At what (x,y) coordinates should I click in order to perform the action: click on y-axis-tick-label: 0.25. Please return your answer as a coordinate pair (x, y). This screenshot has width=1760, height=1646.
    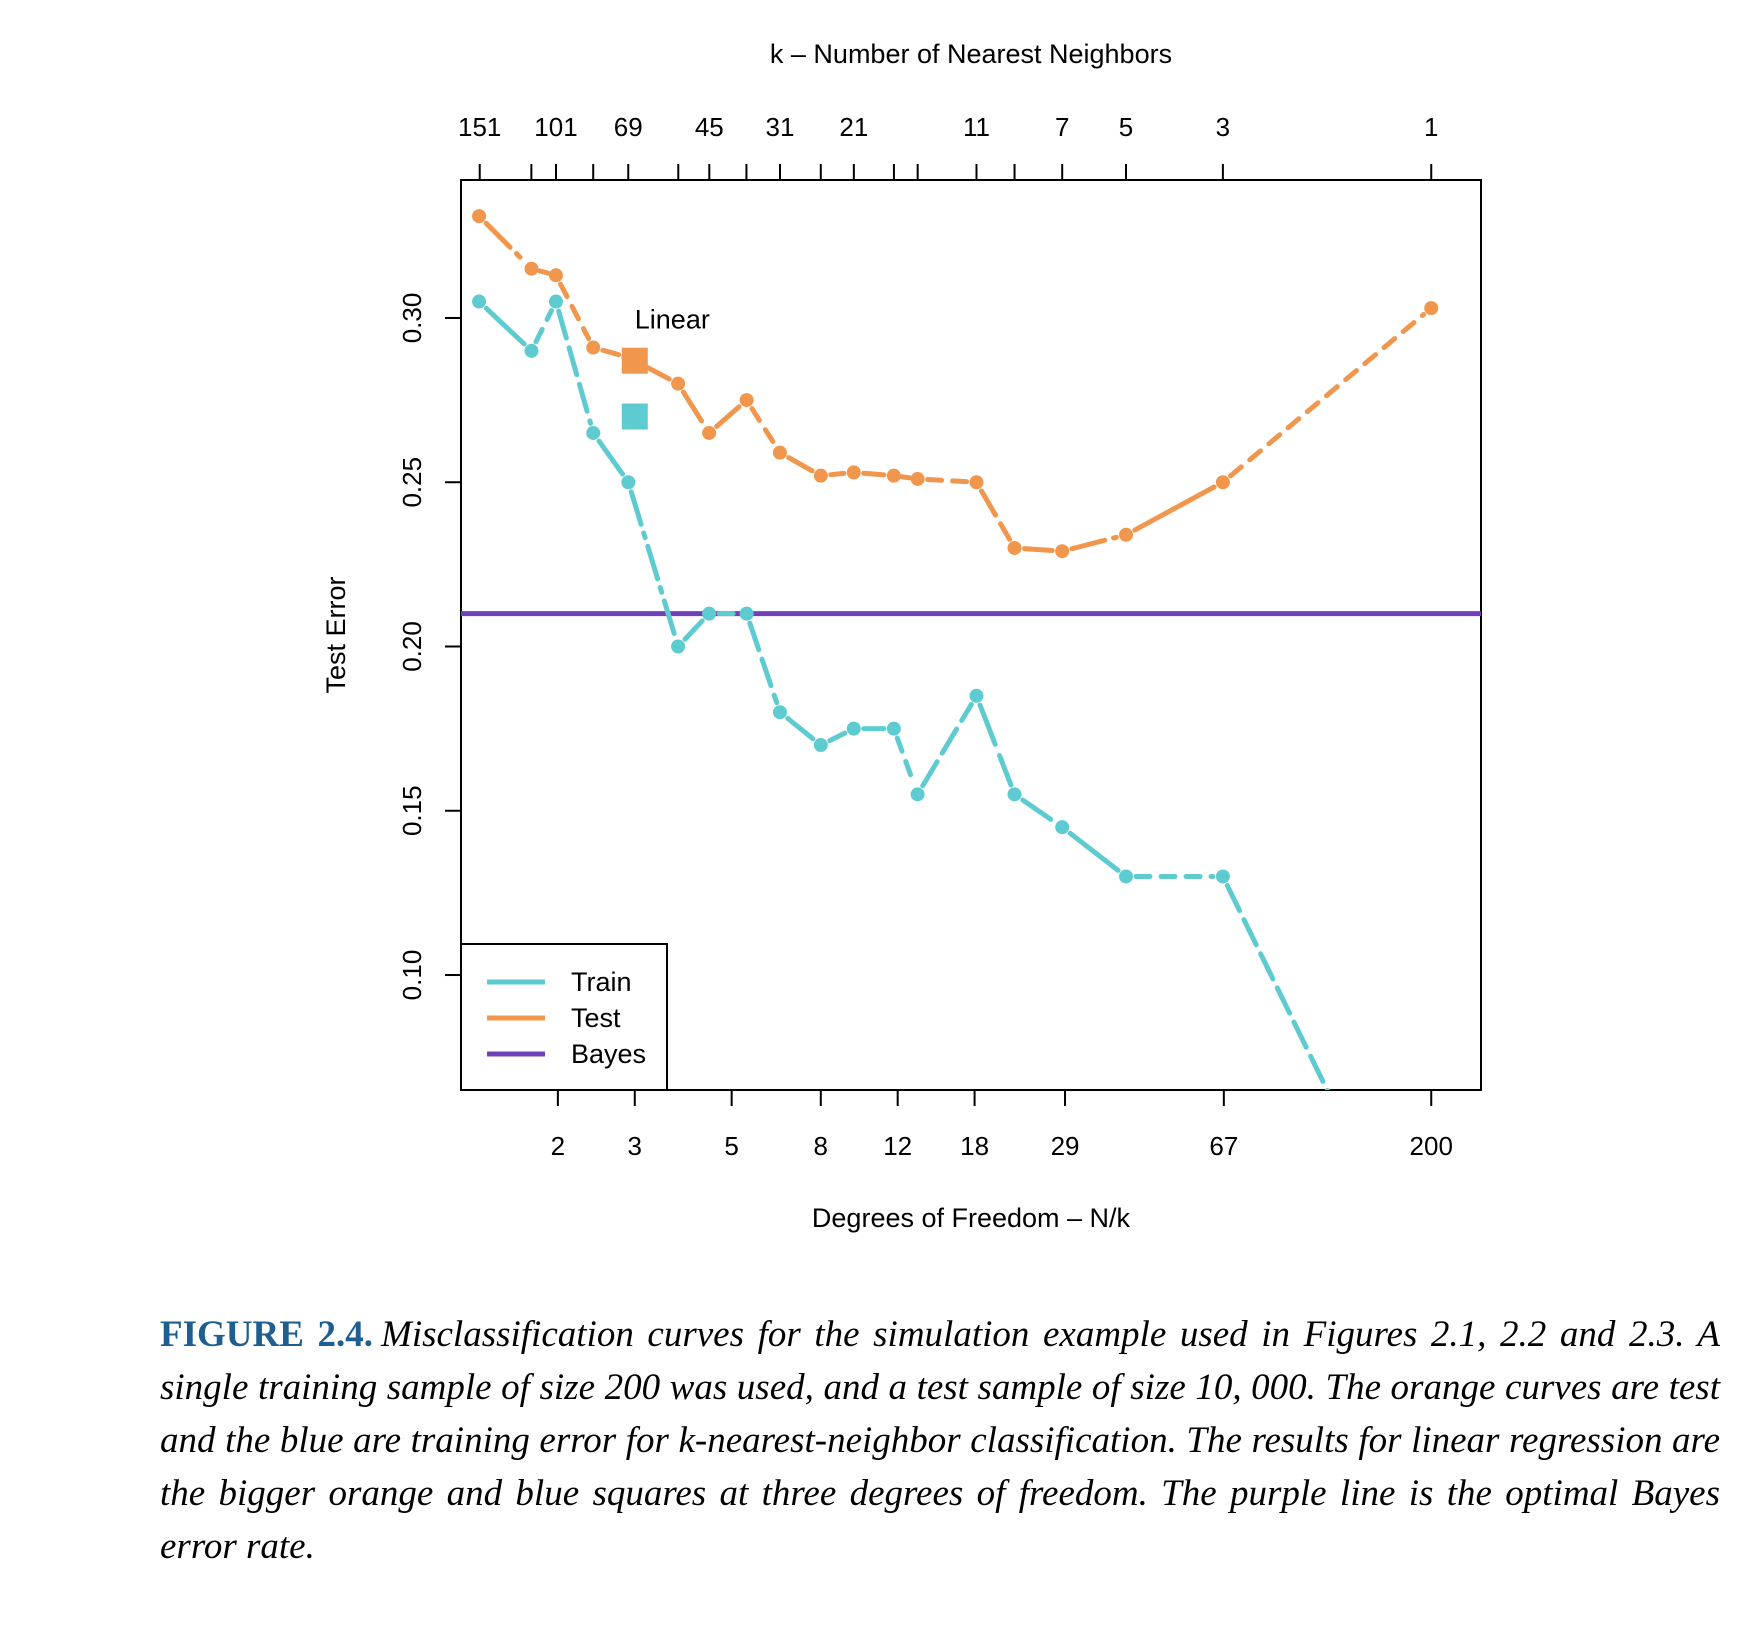
    Looking at the image, I should click on (412, 482).